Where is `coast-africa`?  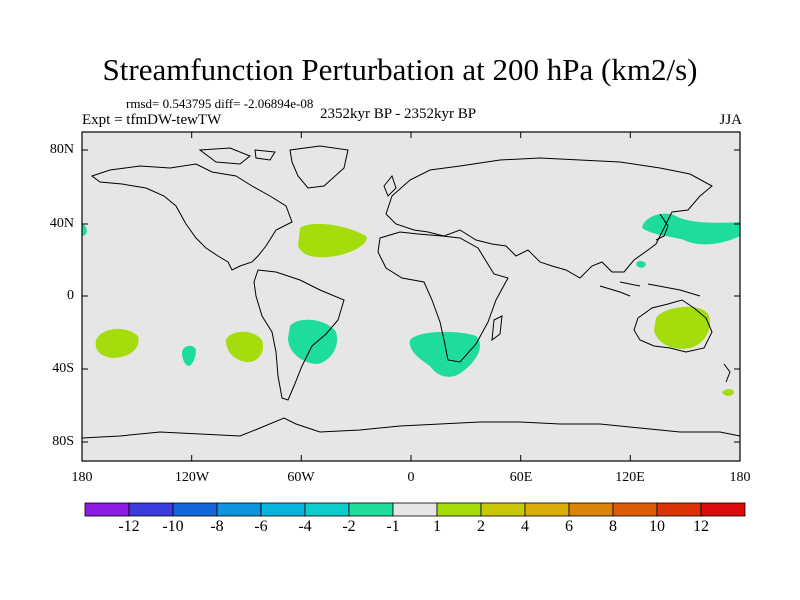 coast-africa is located at coordinates (443, 297).